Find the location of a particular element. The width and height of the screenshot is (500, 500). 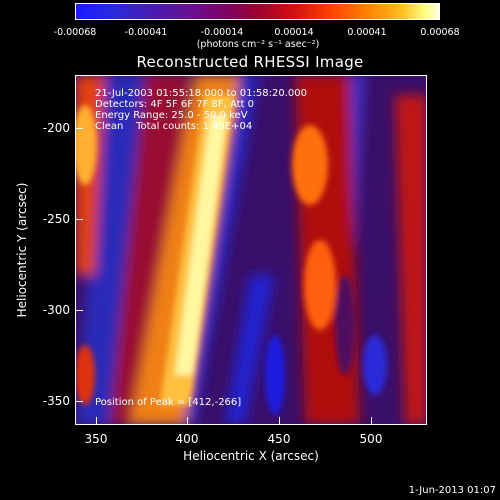

y-tick-label: -250 is located at coordinates (56, 219).